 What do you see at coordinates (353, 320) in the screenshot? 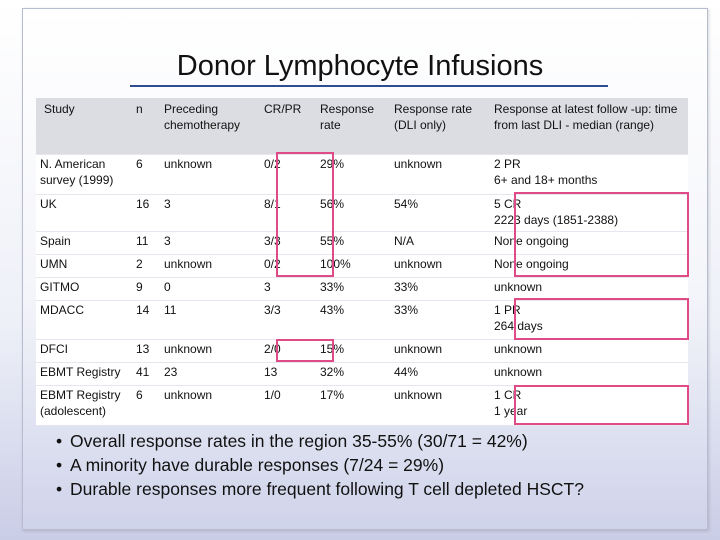
I see `cell-response-rate: 43%` at bounding box center [353, 320].